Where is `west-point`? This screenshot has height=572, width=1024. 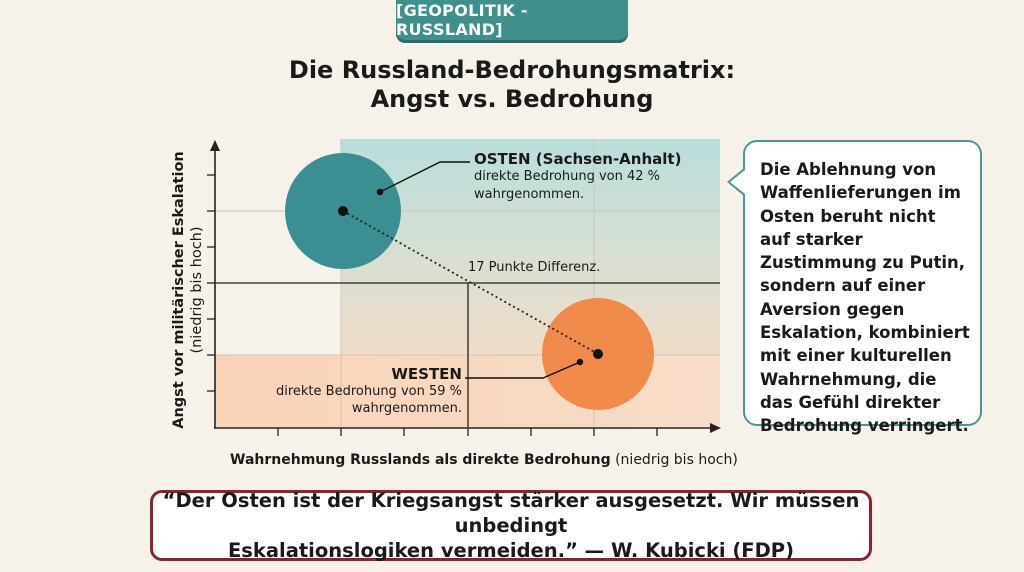 west-point is located at coordinates (598, 354).